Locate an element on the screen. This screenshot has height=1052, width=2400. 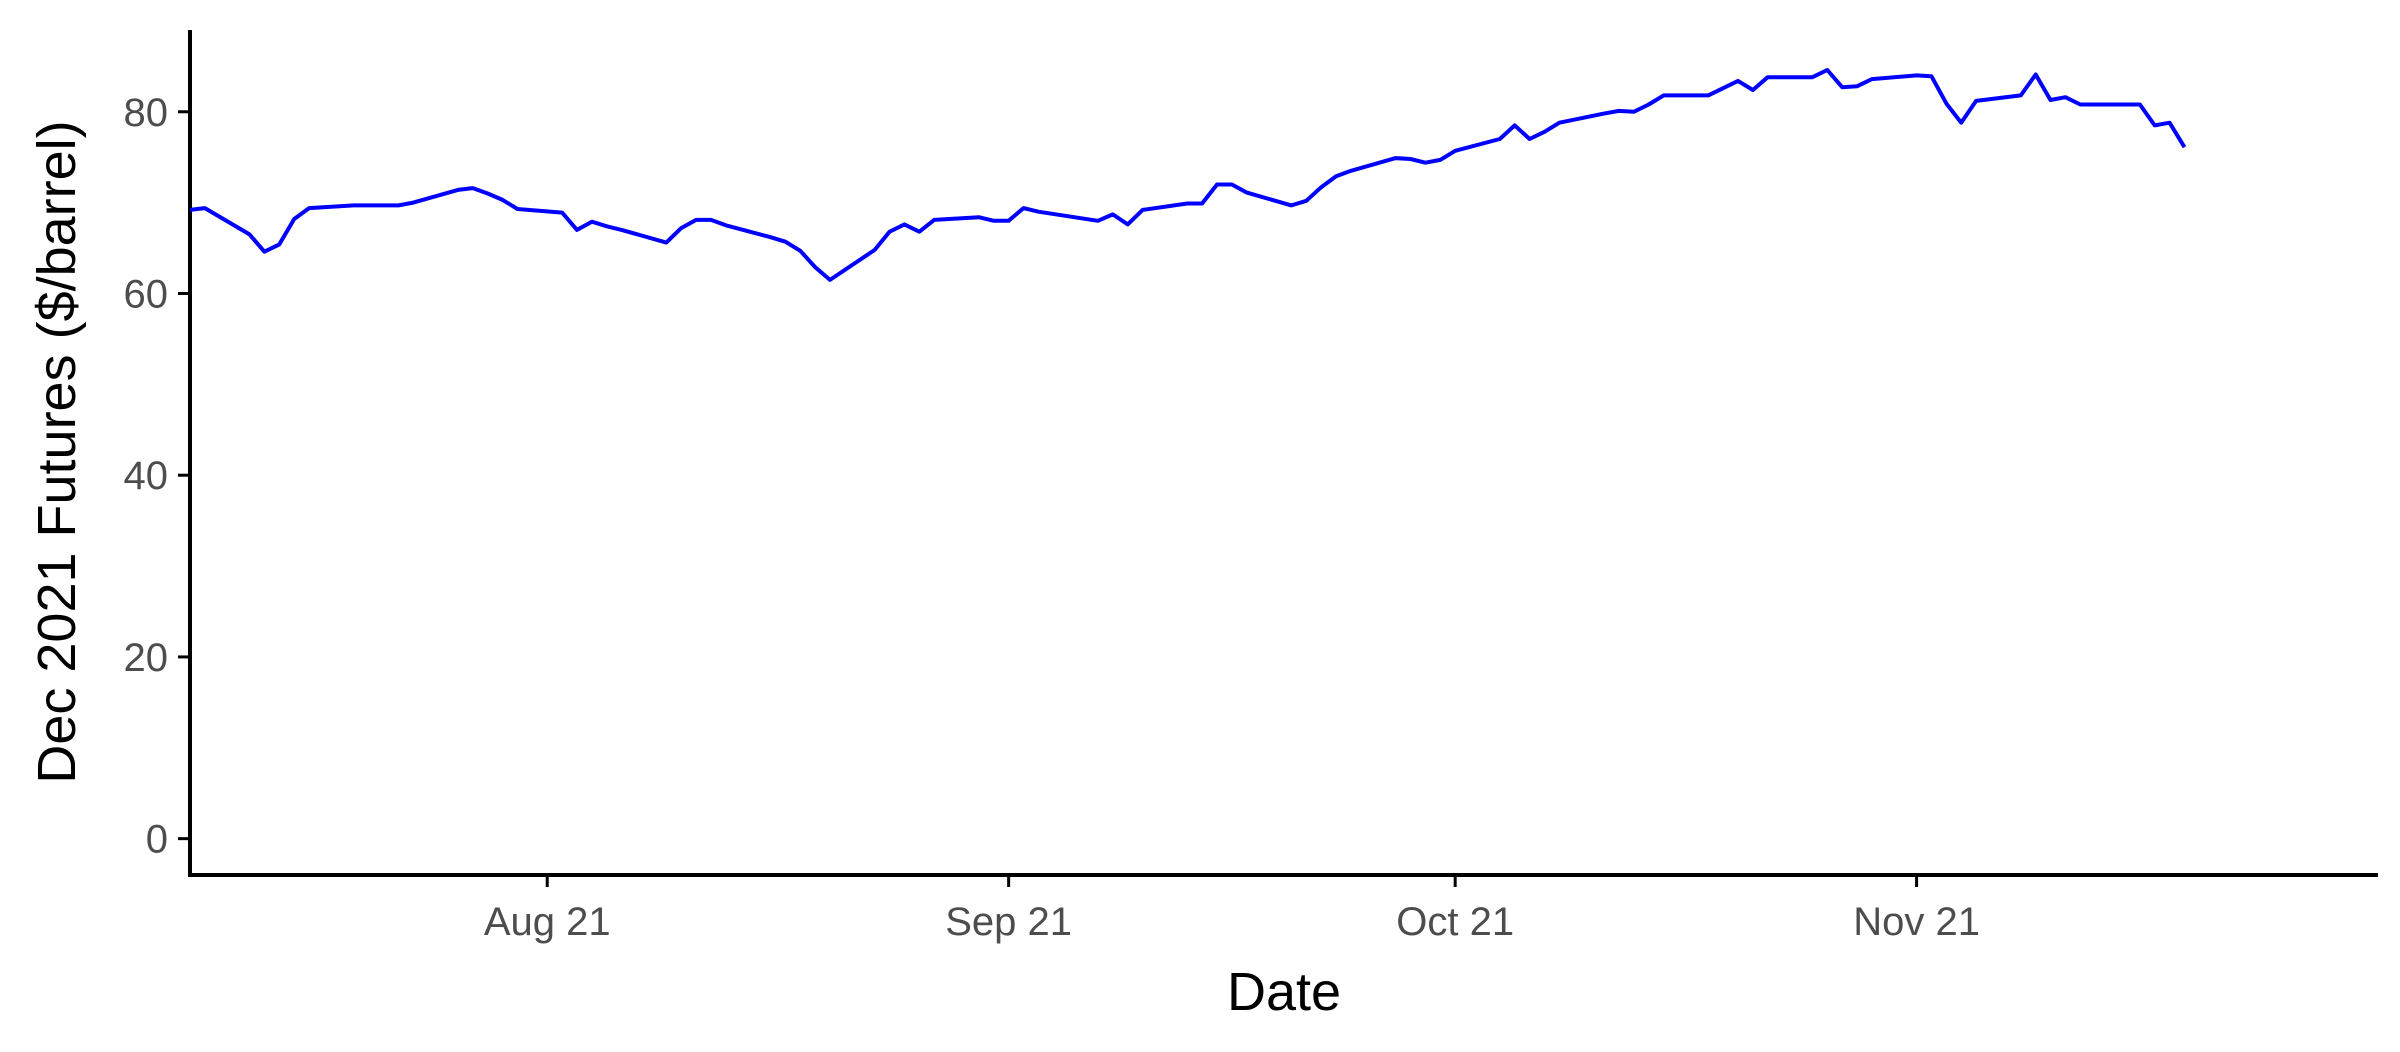
x-tick-label: Aug 21 is located at coordinates (547, 922).